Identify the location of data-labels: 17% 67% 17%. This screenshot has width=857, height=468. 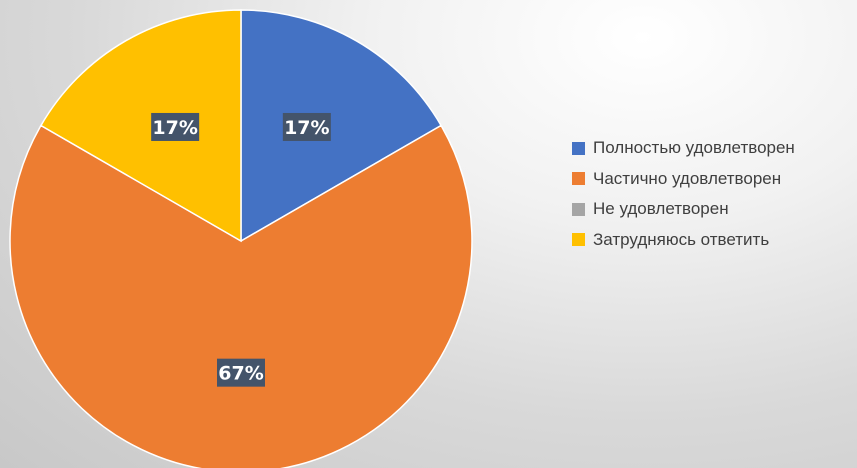
(241, 249).